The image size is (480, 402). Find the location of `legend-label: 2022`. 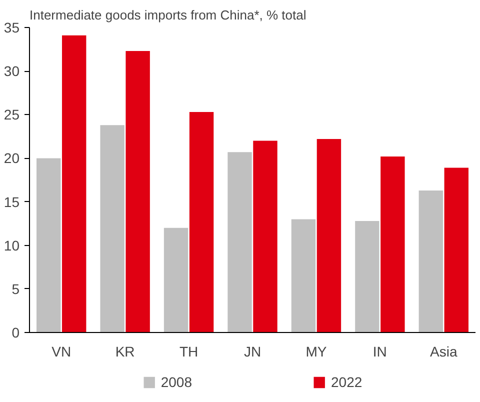

legend-label: 2022 is located at coordinates (346, 382).